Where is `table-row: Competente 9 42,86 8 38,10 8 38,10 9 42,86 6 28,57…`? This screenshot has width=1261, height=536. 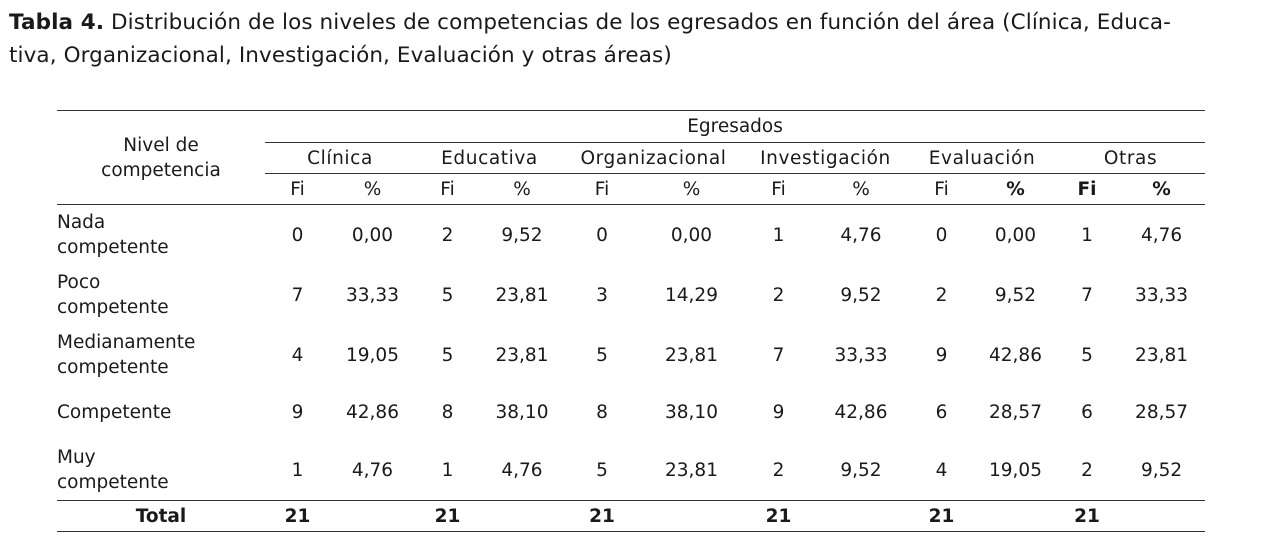
table-row: Competente 9 42,86 8 38,10 8 38,10 9 42,86 6 28,57… is located at coordinates (631, 412).